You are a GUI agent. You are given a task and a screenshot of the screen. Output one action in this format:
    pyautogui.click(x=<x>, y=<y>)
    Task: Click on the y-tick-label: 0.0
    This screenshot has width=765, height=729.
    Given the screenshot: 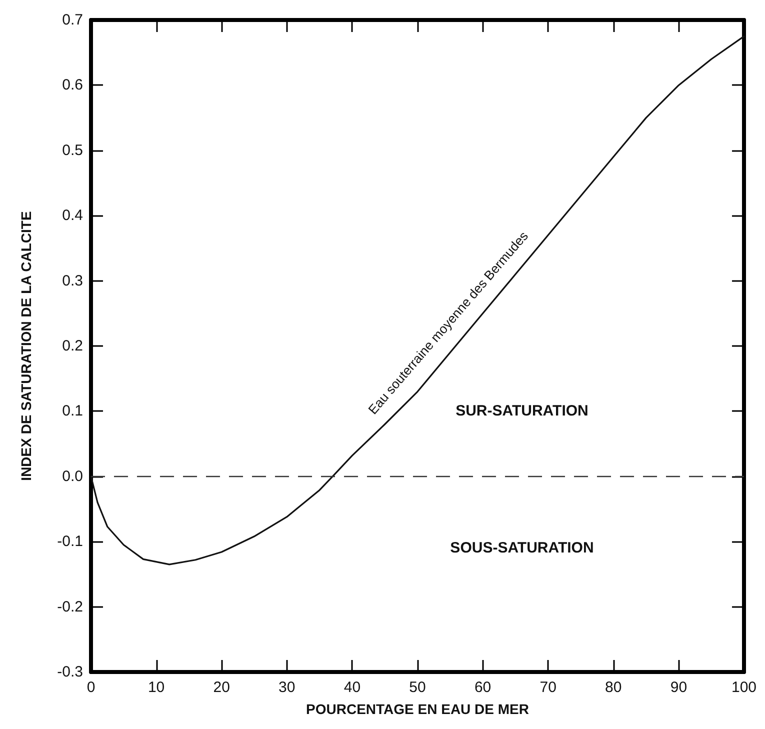 What is the action you would take?
    pyautogui.click(x=72, y=476)
    